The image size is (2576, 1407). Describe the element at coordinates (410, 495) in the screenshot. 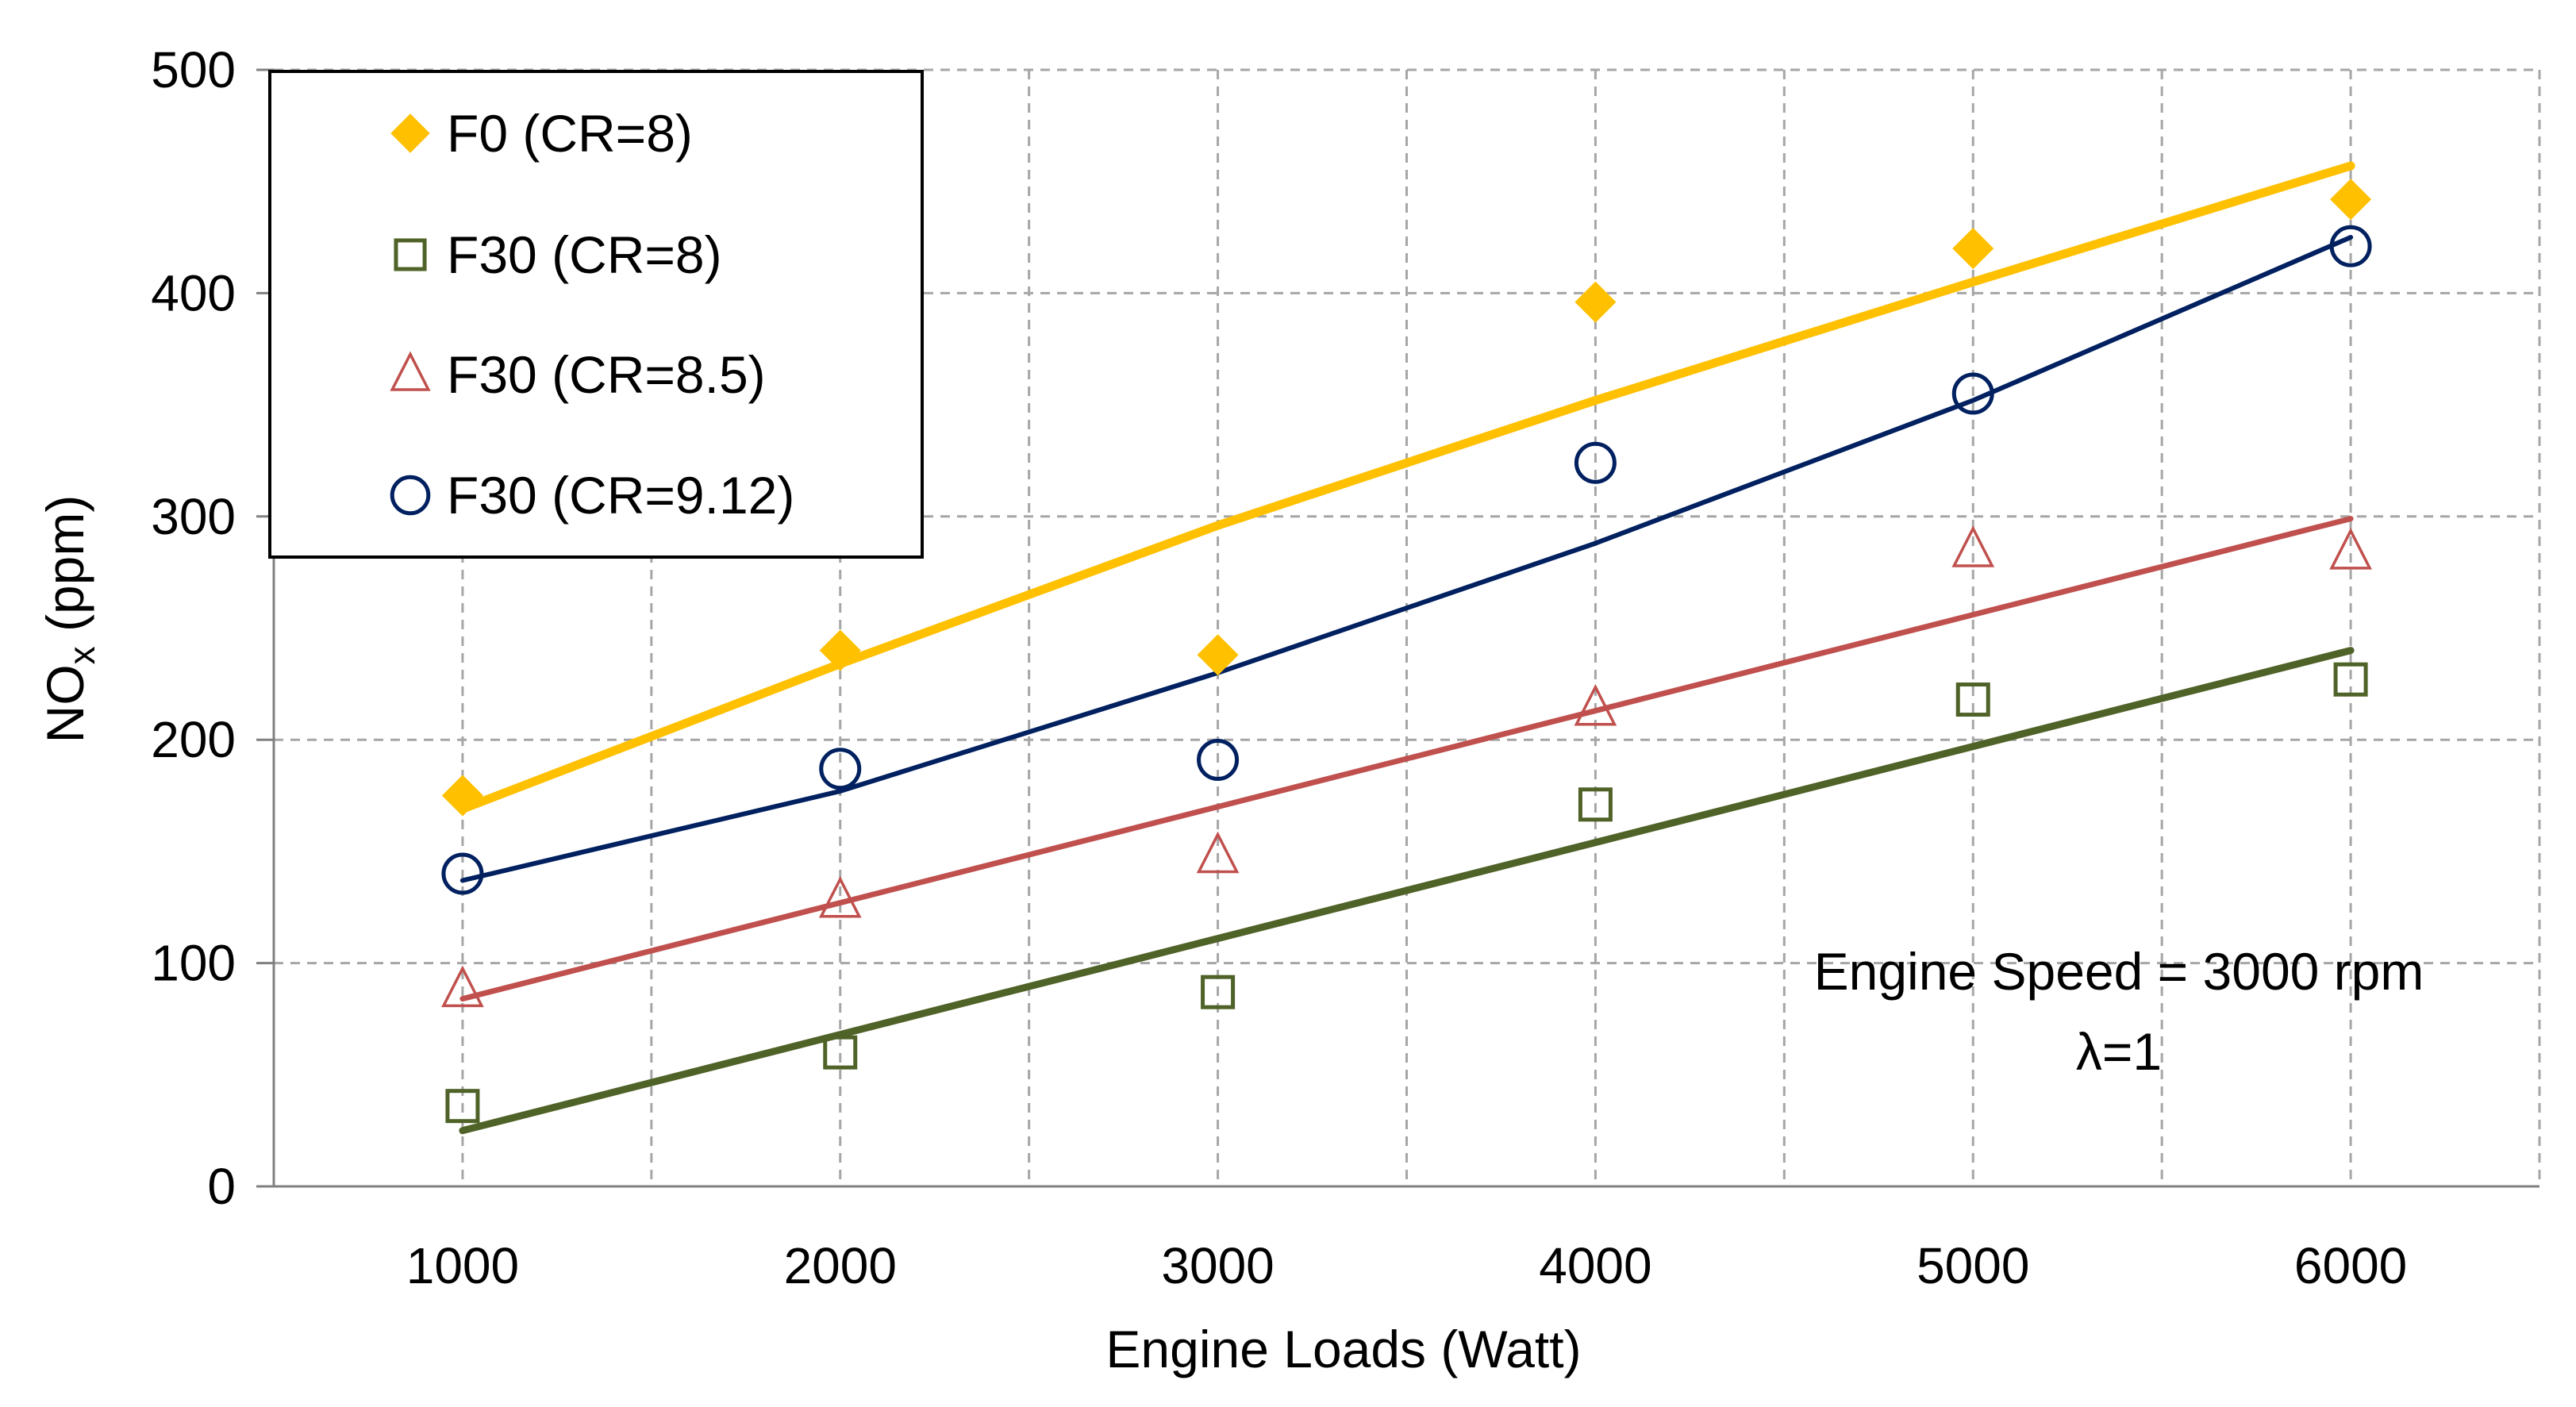

I see `legend-marker-circle` at that location.